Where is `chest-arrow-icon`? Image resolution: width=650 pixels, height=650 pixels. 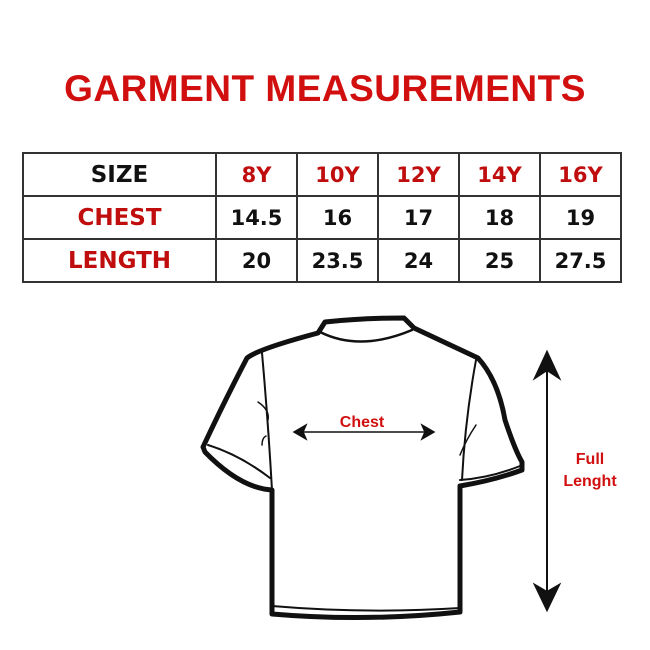
chest-arrow-icon is located at coordinates (364, 432).